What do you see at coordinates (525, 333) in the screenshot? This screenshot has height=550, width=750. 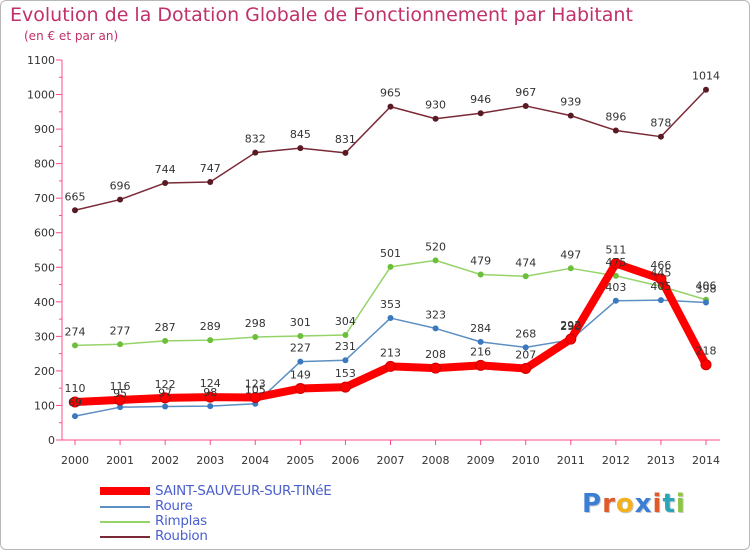 I see `data-label-roure: 268` at bounding box center [525, 333].